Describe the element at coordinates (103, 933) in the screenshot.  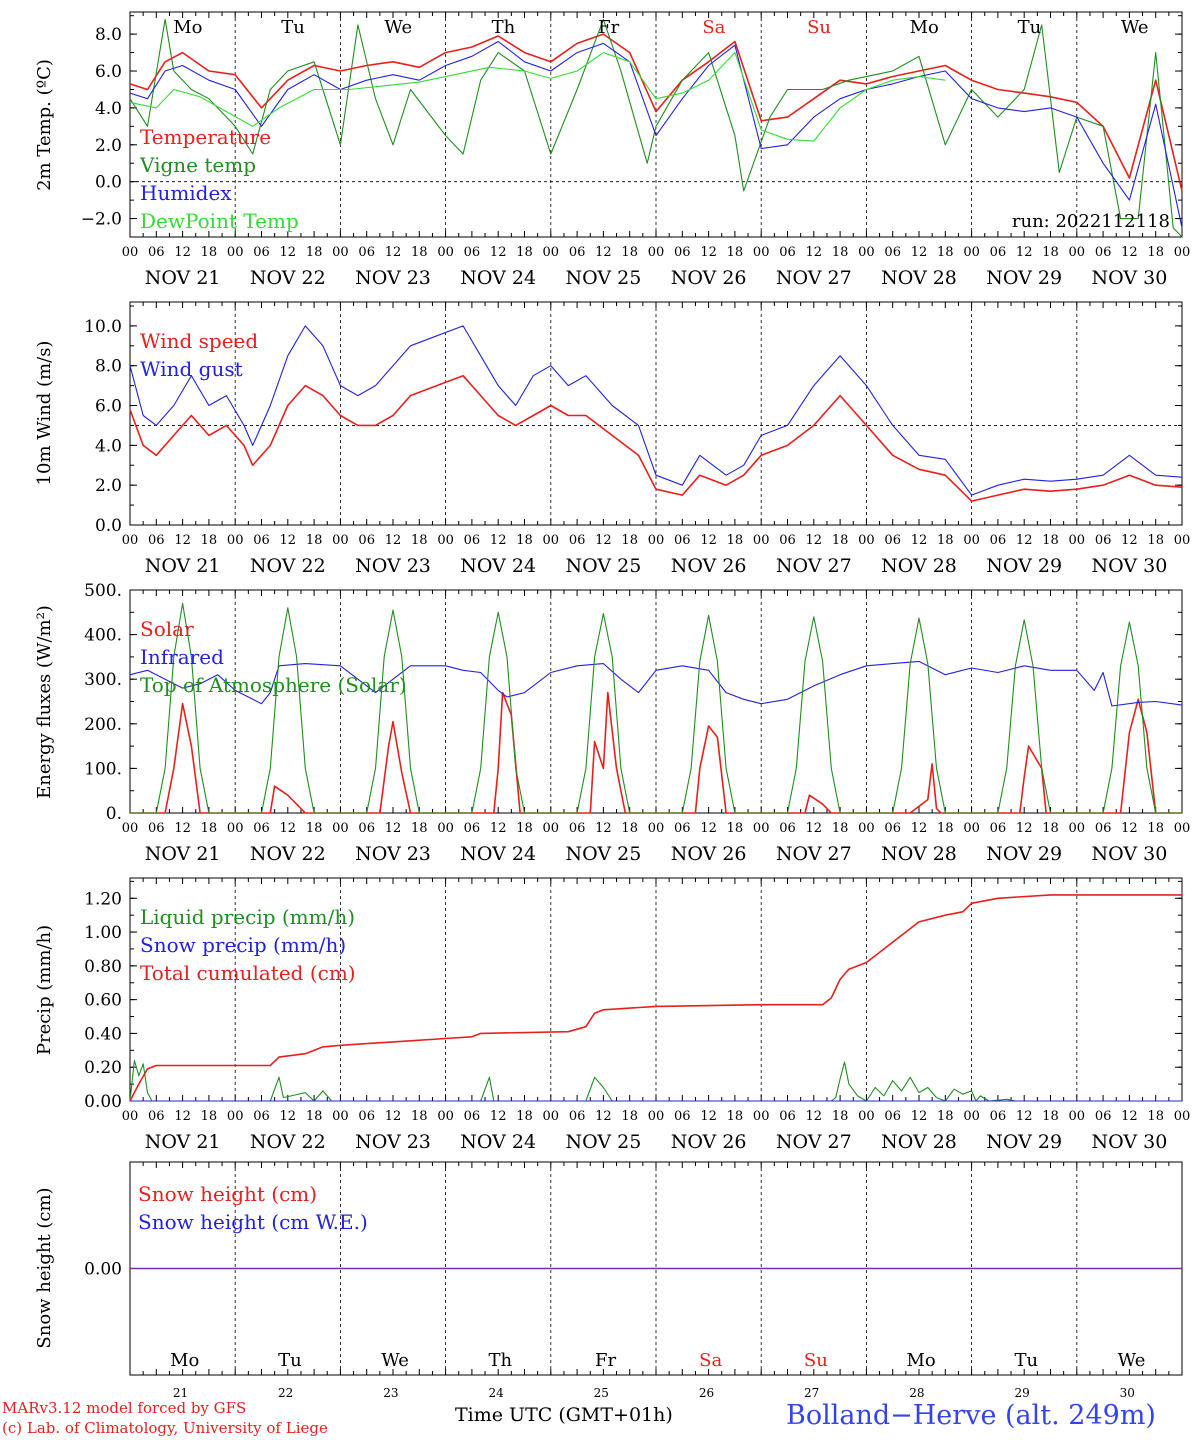
I see `y-tick-label: 1.00` at that location.